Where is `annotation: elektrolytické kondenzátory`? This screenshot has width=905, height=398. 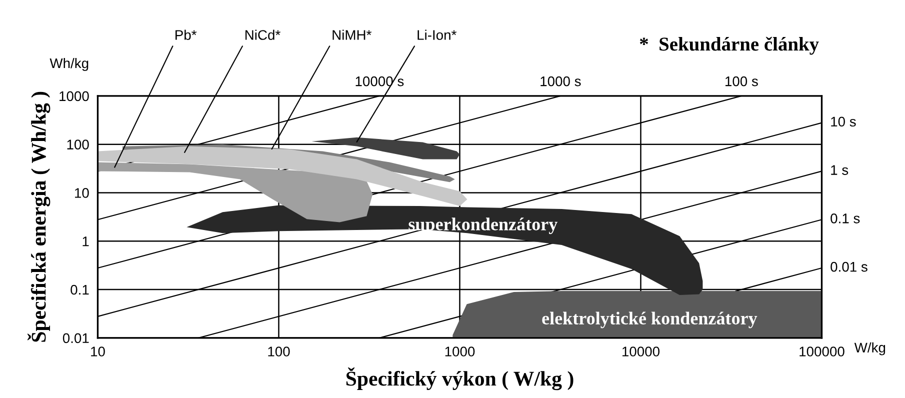 annotation: elektrolytické kondenzátory is located at coordinates (650, 320).